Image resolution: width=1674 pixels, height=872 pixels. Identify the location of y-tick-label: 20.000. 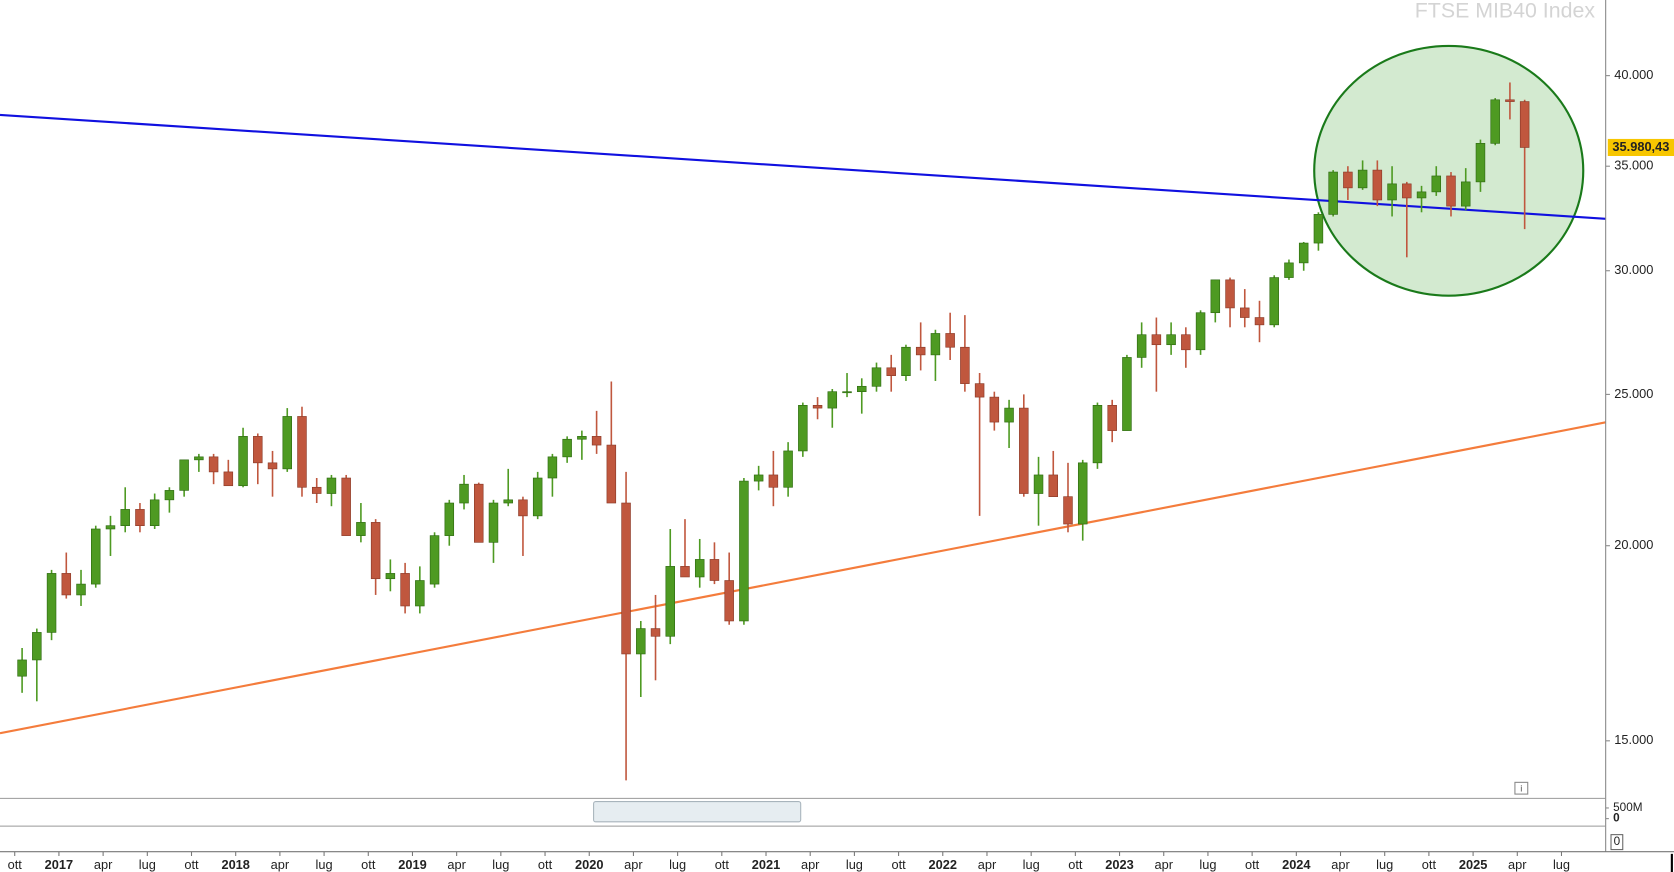
(1633, 544).